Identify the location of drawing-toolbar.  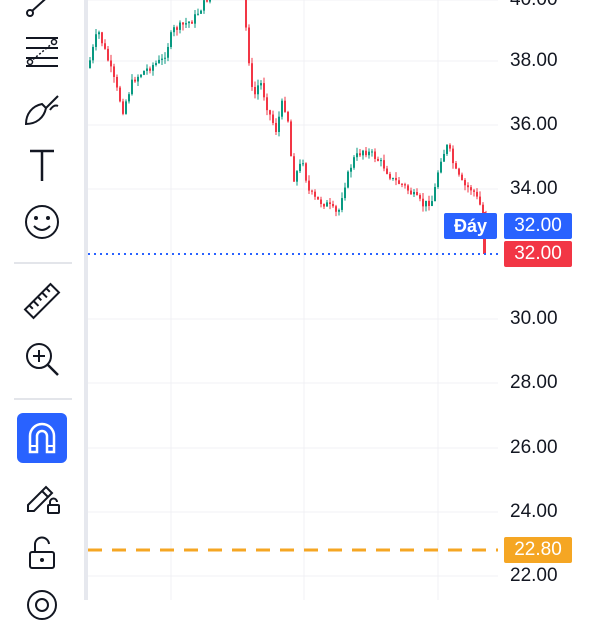
(42, 310).